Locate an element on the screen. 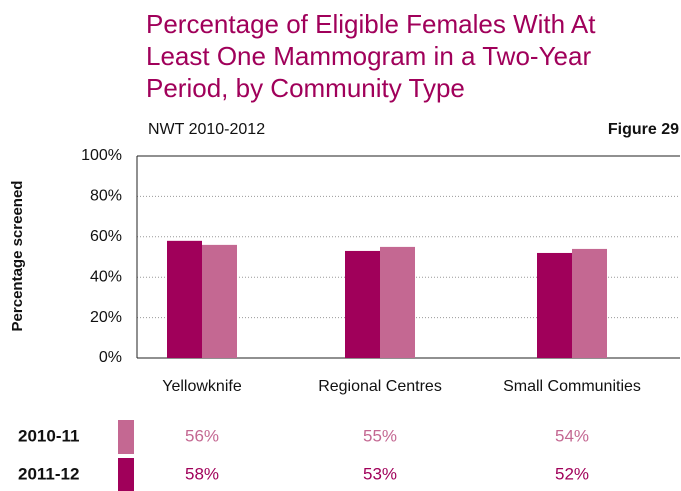 The height and width of the screenshot is (491, 681). x-tick-label: Small Communities is located at coordinates (572, 386).